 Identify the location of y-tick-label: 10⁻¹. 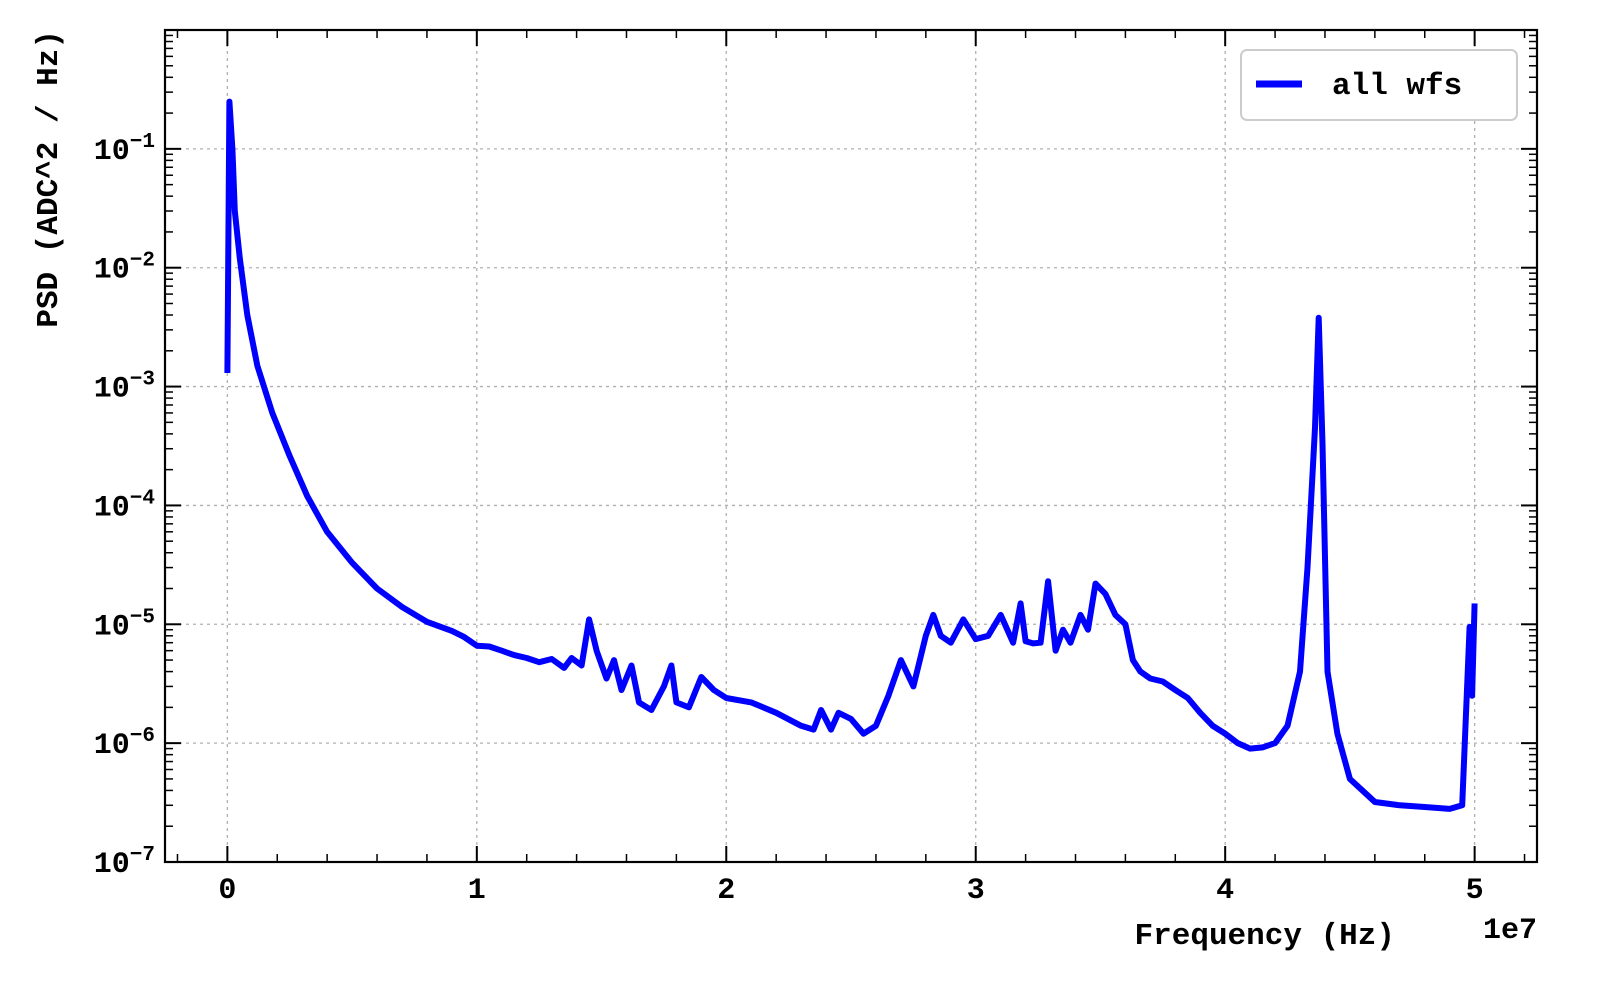
(124, 150).